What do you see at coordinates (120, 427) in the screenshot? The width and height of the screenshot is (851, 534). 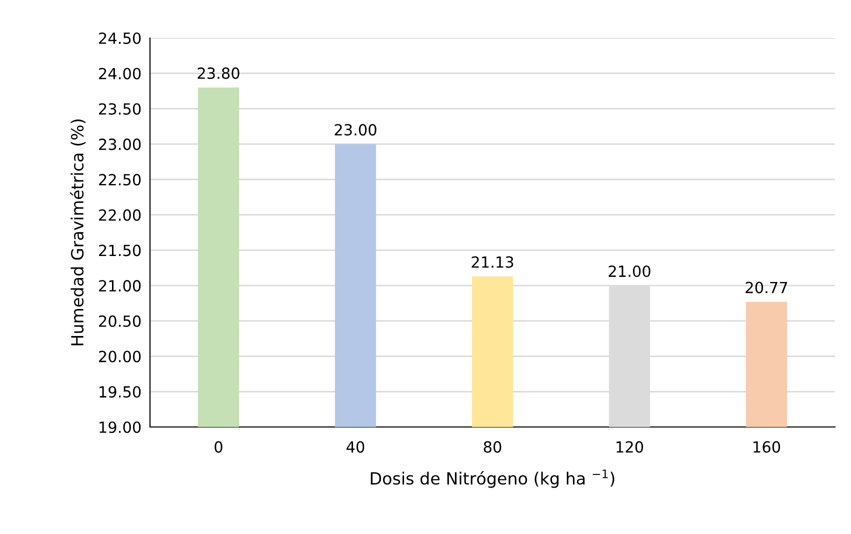 I see `y-tick-label: 19.00` at bounding box center [120, 427].